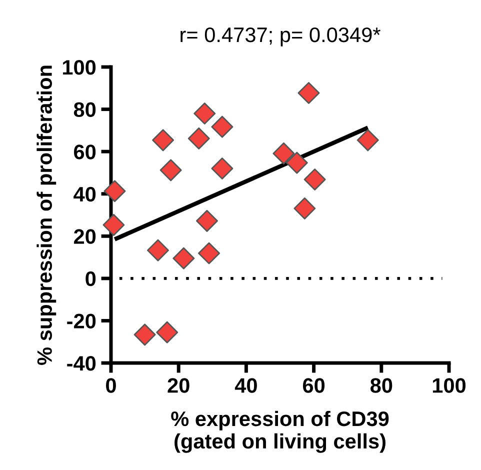 Image resolution: width=481 pixels, height=470 pixels. I want to click on x-tick-label: 20, so click(179, 385).